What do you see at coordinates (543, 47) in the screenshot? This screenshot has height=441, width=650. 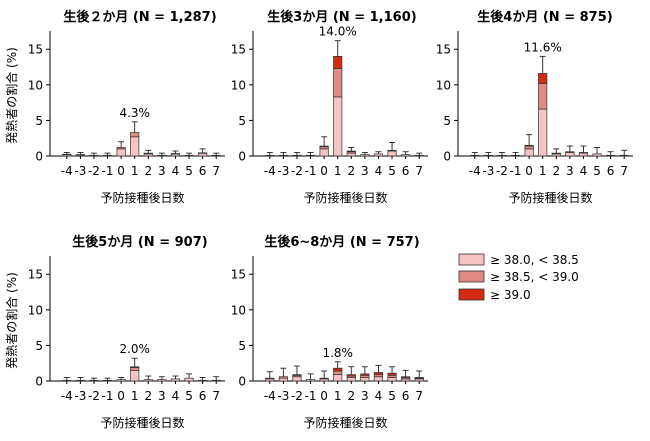 I see `bar-annotation: 11.6%` at bounding box center [543, 47].